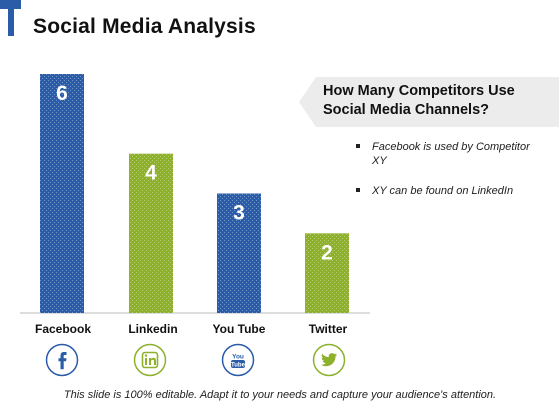 Image resolution: width=560 pixels, height=420 pixels. I want to click on category-label-linkedin: Linkedin, so click(153, 329).